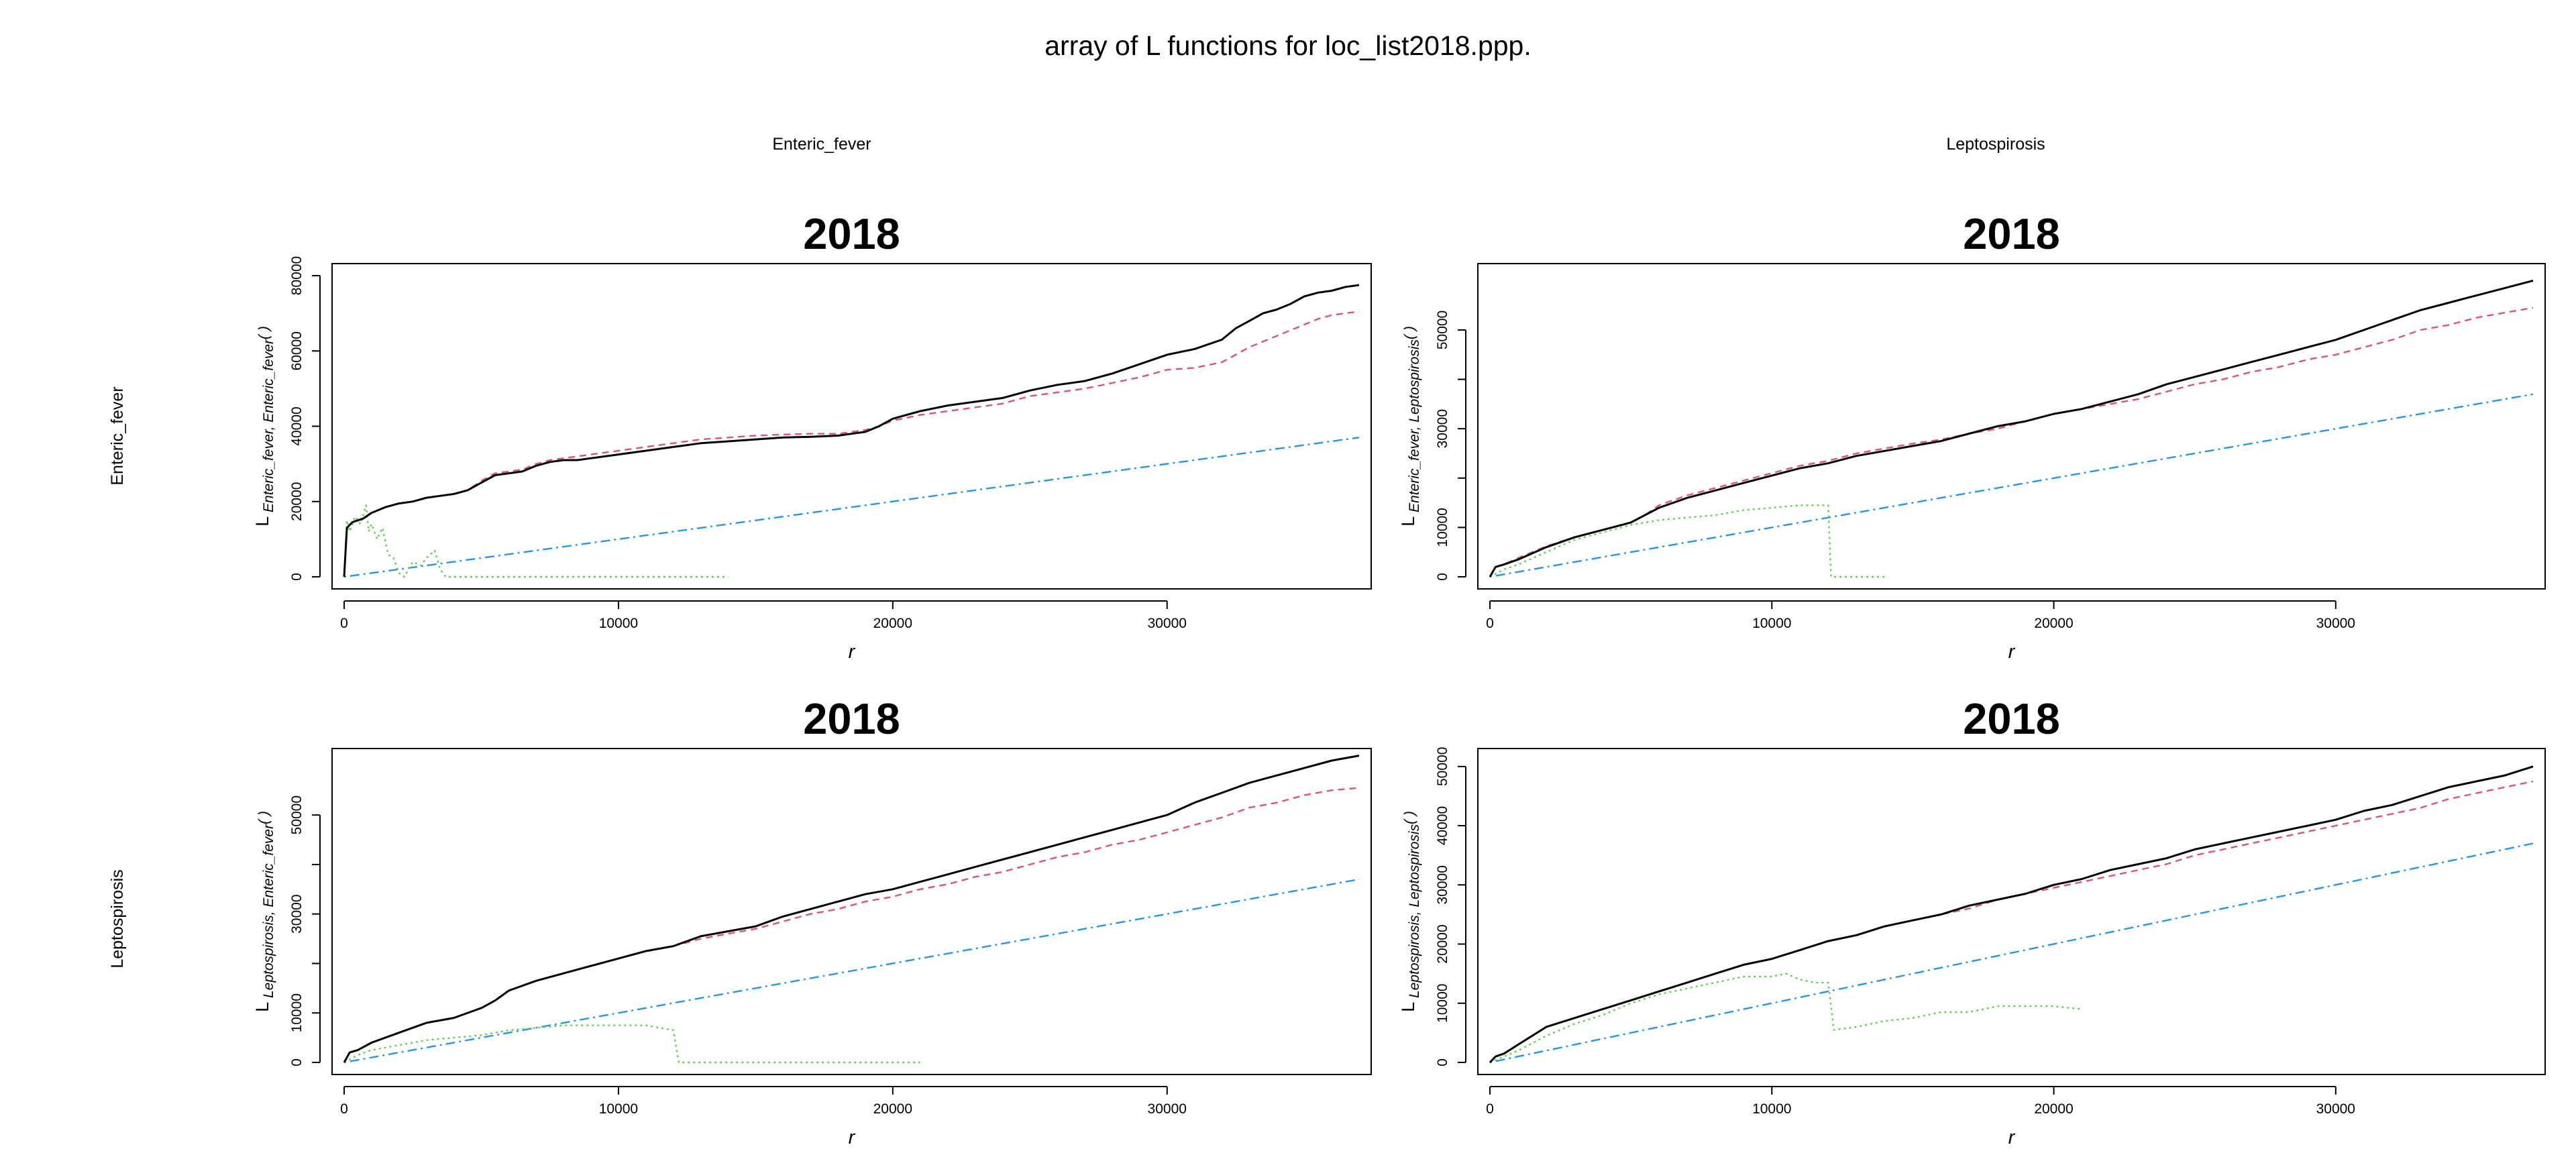 The width and height of the screenshot is (2576, 1159). Describe the element at coordinates (1414, 427) in the screenshot. I see `y-axis-label-subscript: Enteric_fever, Leptospirosis` at that location.